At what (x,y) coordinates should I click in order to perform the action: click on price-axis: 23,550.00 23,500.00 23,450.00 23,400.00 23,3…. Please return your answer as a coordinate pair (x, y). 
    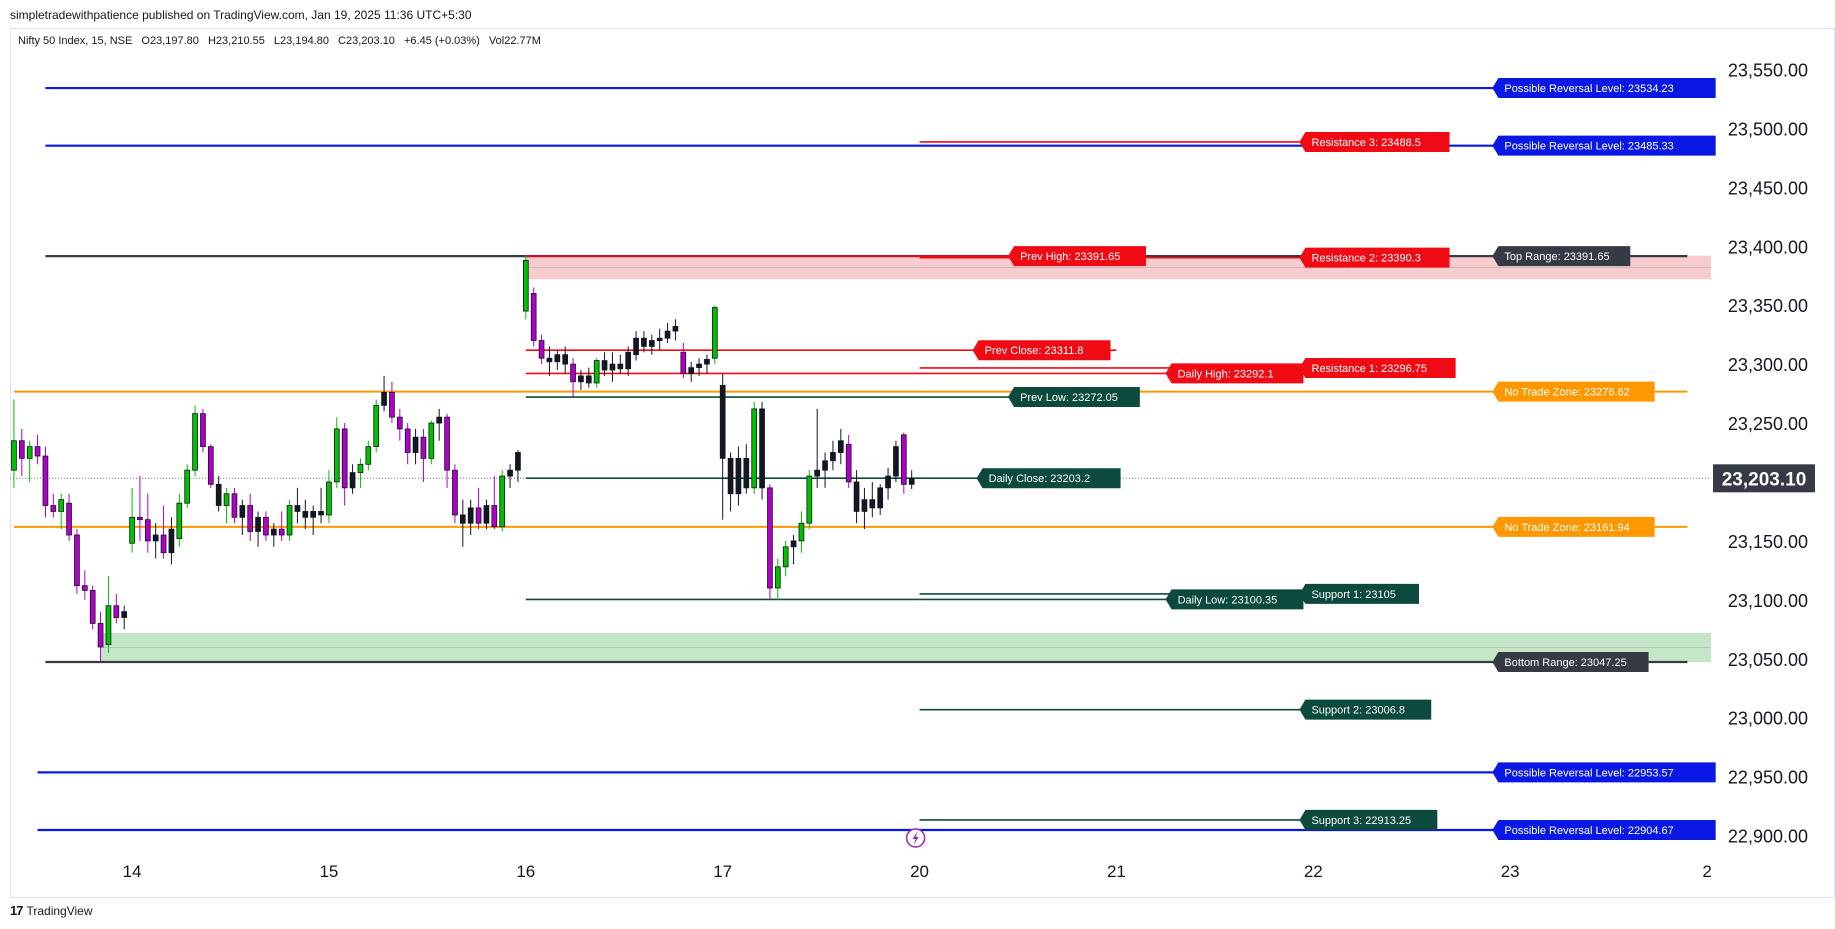
    Looking at the image, I should click on (1764, 453).